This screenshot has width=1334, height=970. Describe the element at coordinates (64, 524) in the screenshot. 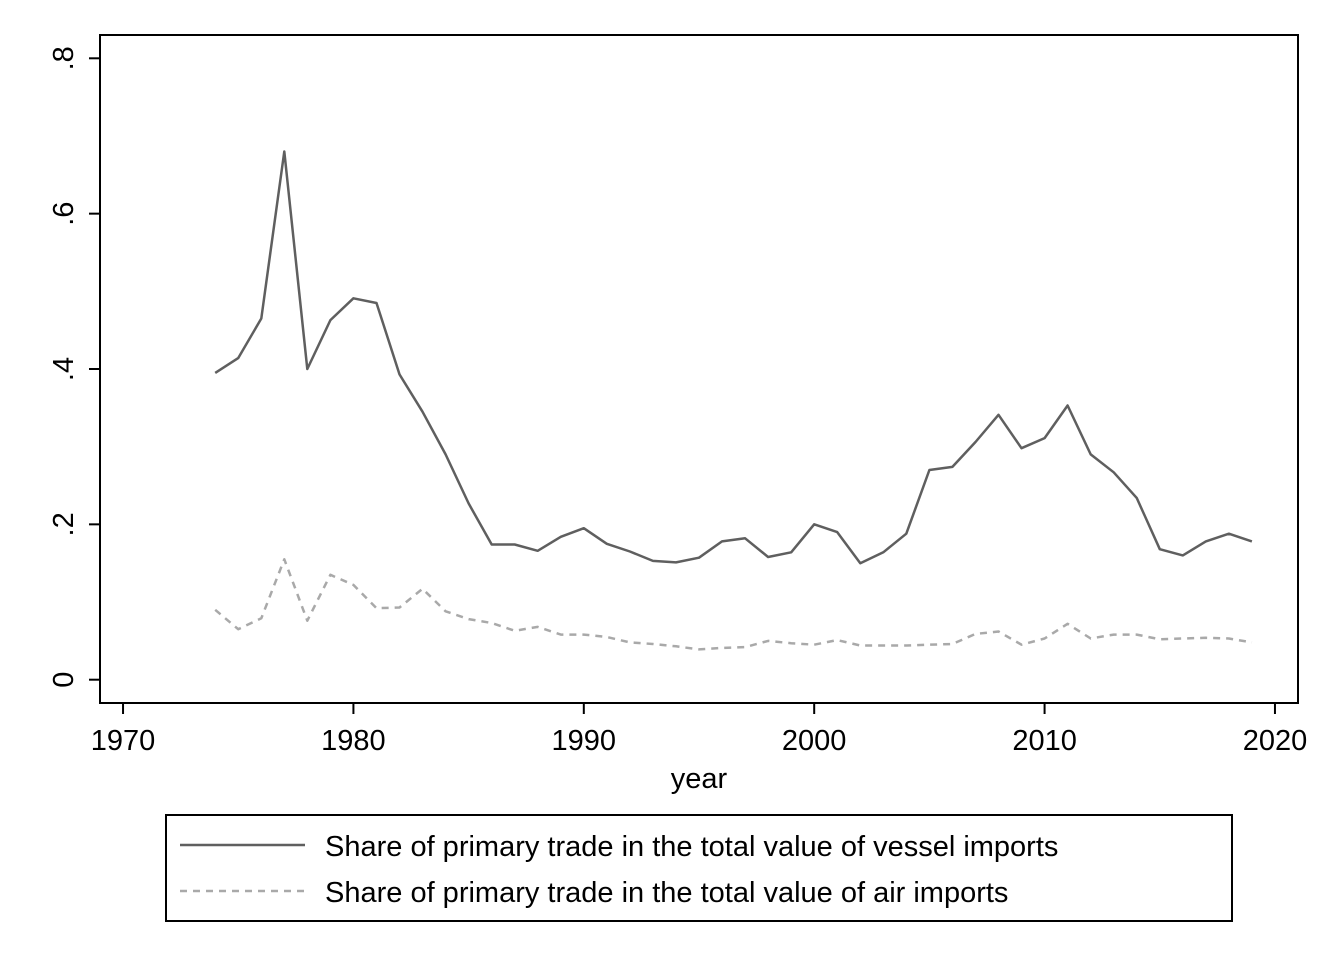

I see `y-tick-label: .2` at that location.